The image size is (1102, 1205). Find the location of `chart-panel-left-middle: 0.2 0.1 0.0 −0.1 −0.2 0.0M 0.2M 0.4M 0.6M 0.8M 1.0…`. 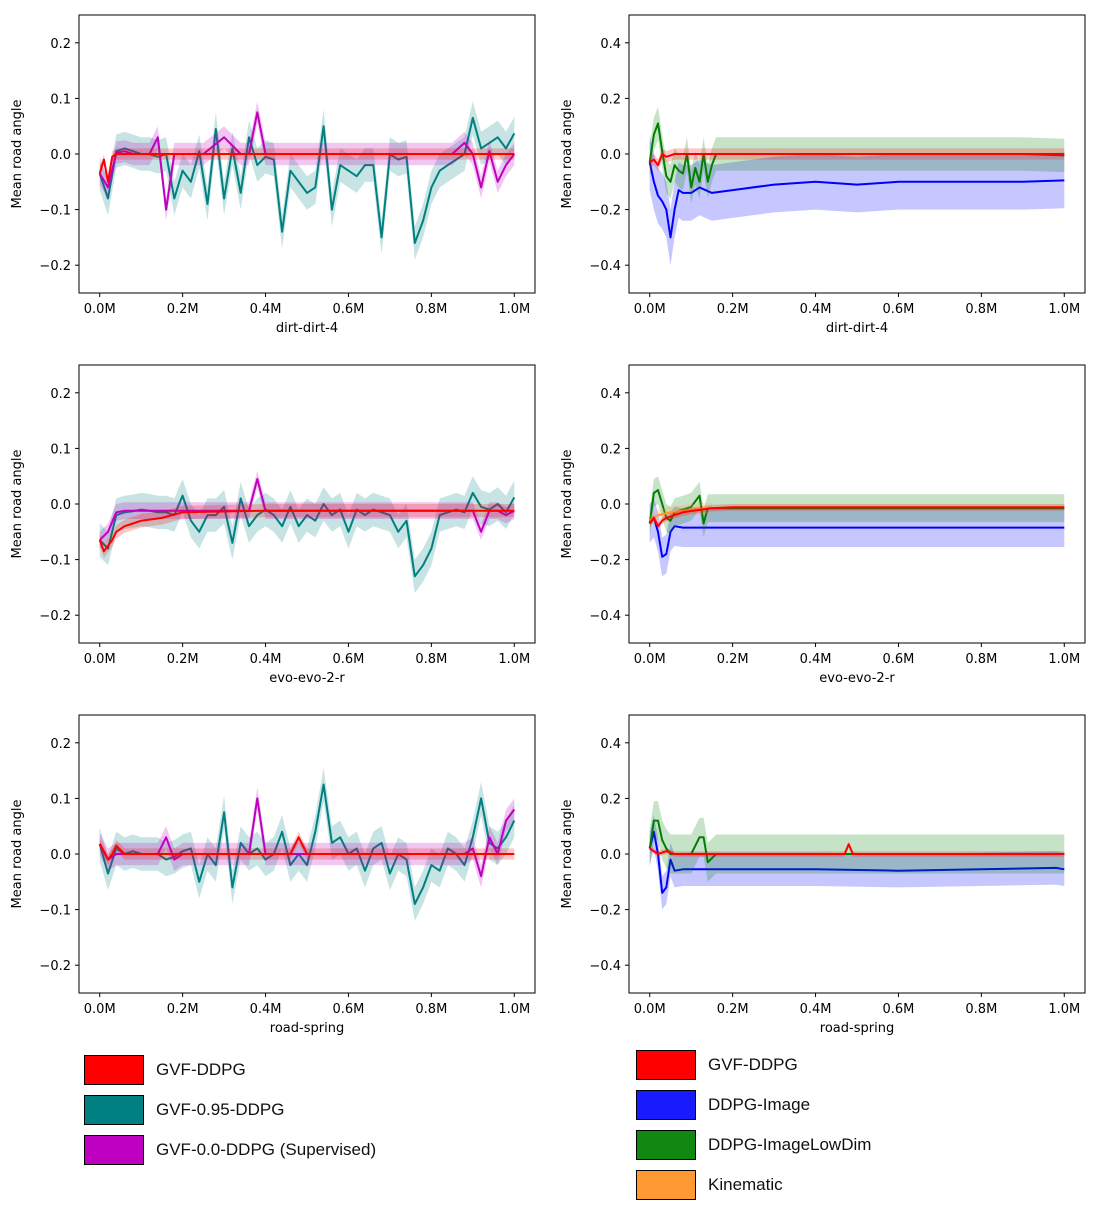

chart-panel-left-middle: 0.2 0.1 0.0 −0.1 −0.2 0.0M 0.2M 0.4M 0.6M 0.8M 1.0… is located at coordinates (273, 525).